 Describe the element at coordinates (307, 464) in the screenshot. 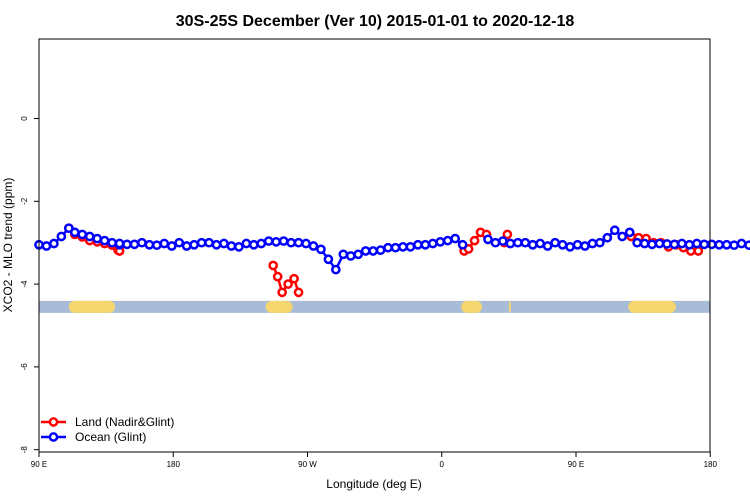

I see `x-tick-label: 90 W` at that location.